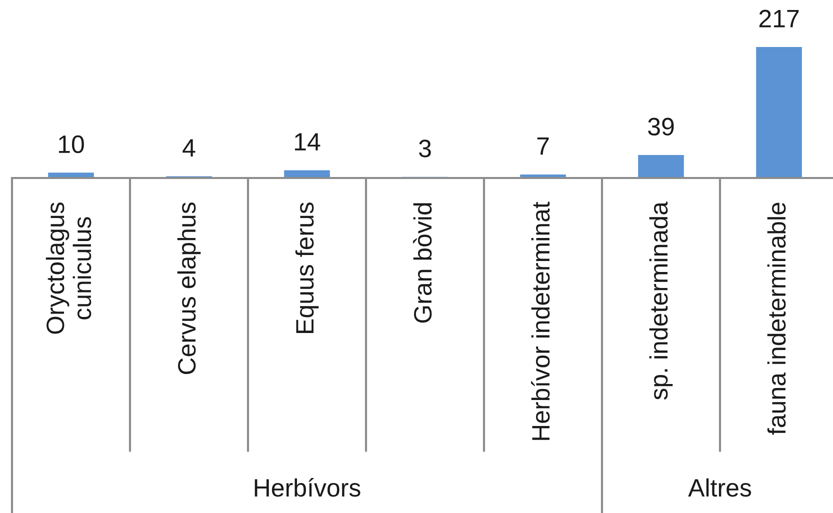  Describe the element at coordinates (661, 127) in the screenshot. I see `data-label: 39` at that location.